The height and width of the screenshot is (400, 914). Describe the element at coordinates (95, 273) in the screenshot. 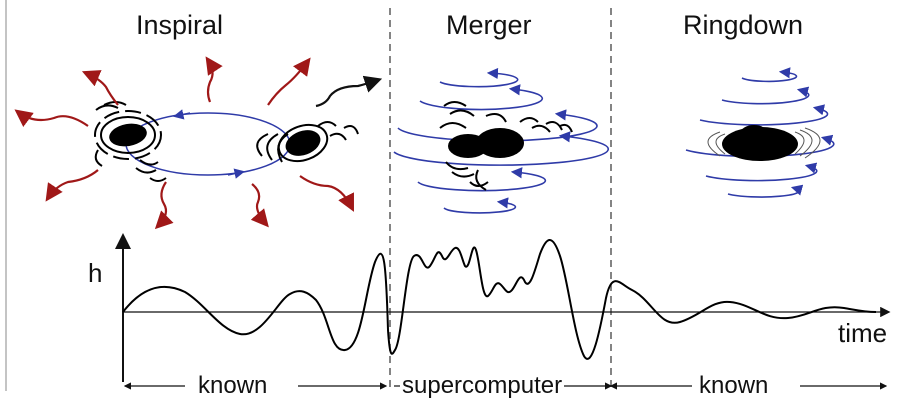

I see `y-axis-label: h` at that location.